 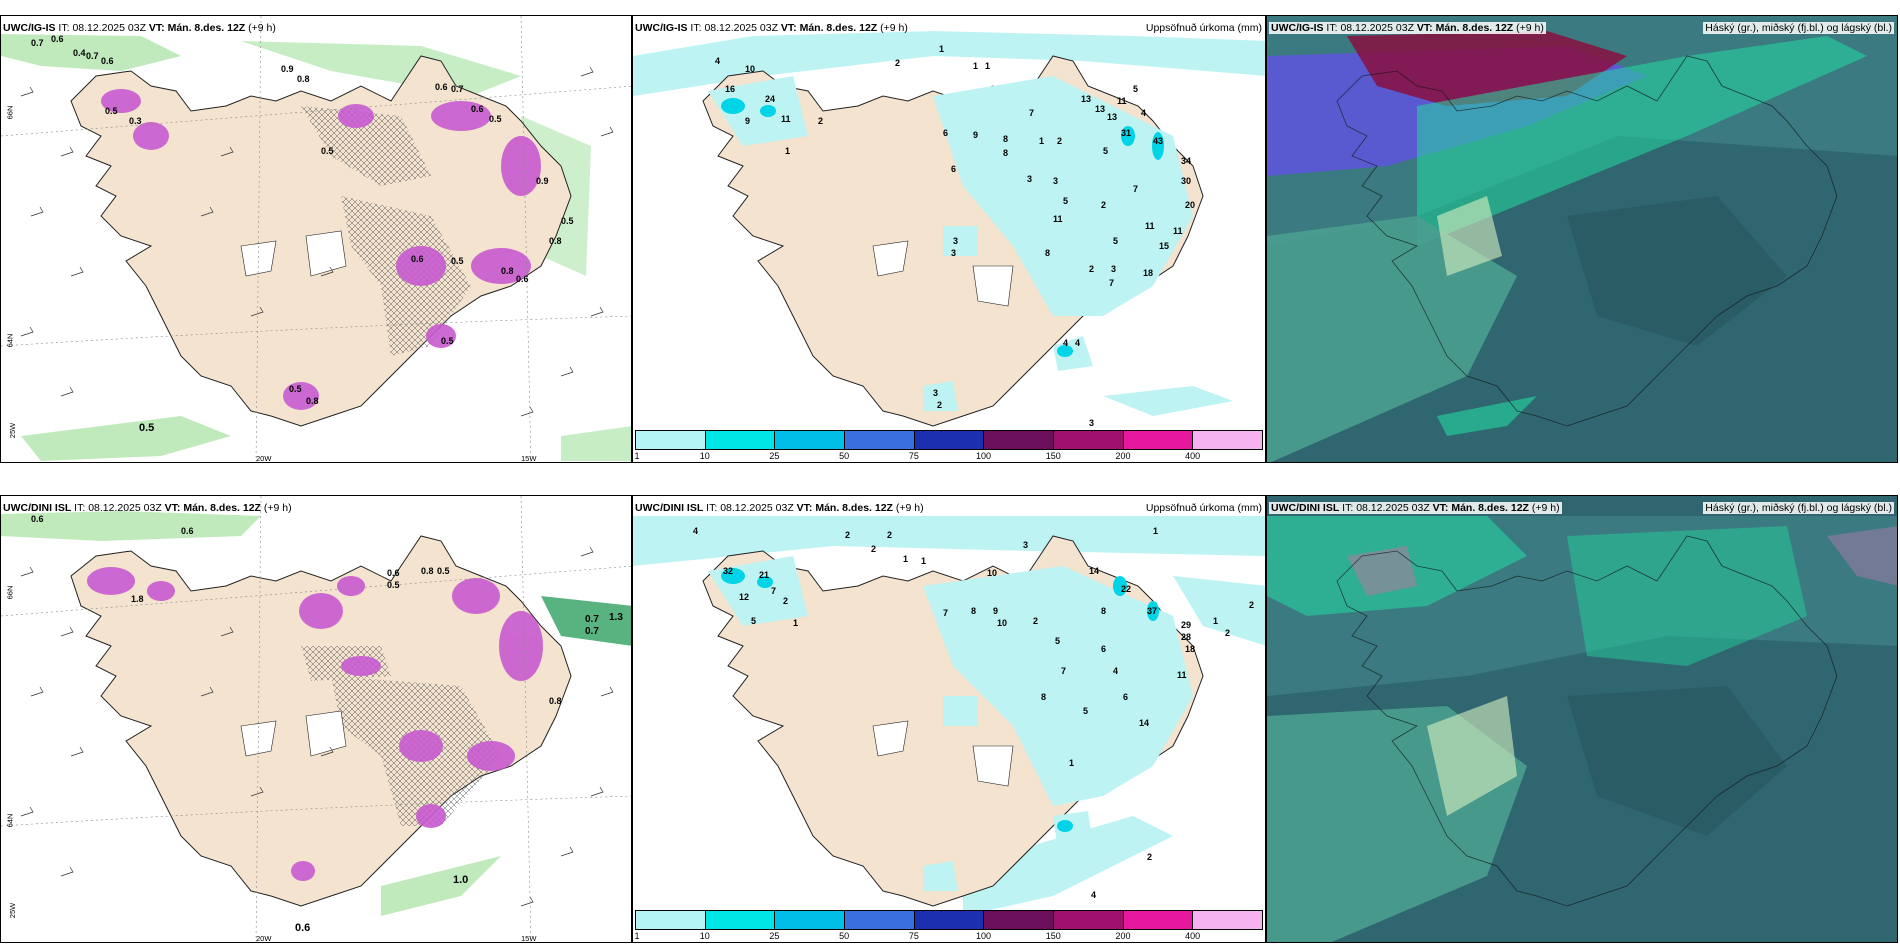 What do you see at coordinates (1148, 273) in the screenshot?
I see `precip-value: 18` at bounding box center [1148, 273].